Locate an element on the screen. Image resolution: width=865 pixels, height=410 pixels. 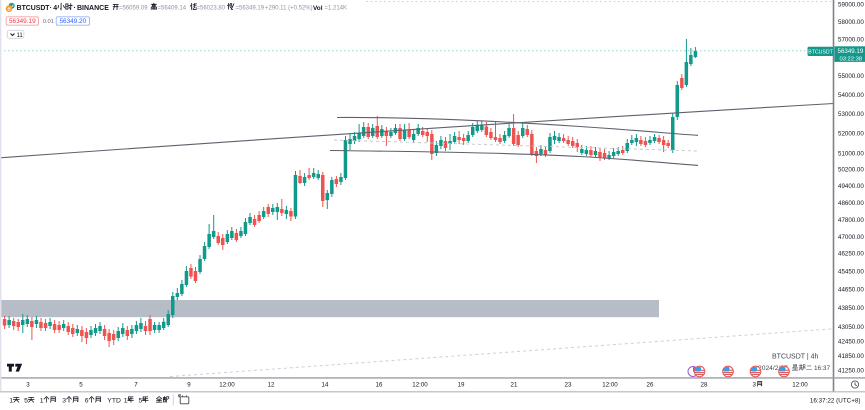
svg-text: 43050.00 is located at coordinates (851, 327).